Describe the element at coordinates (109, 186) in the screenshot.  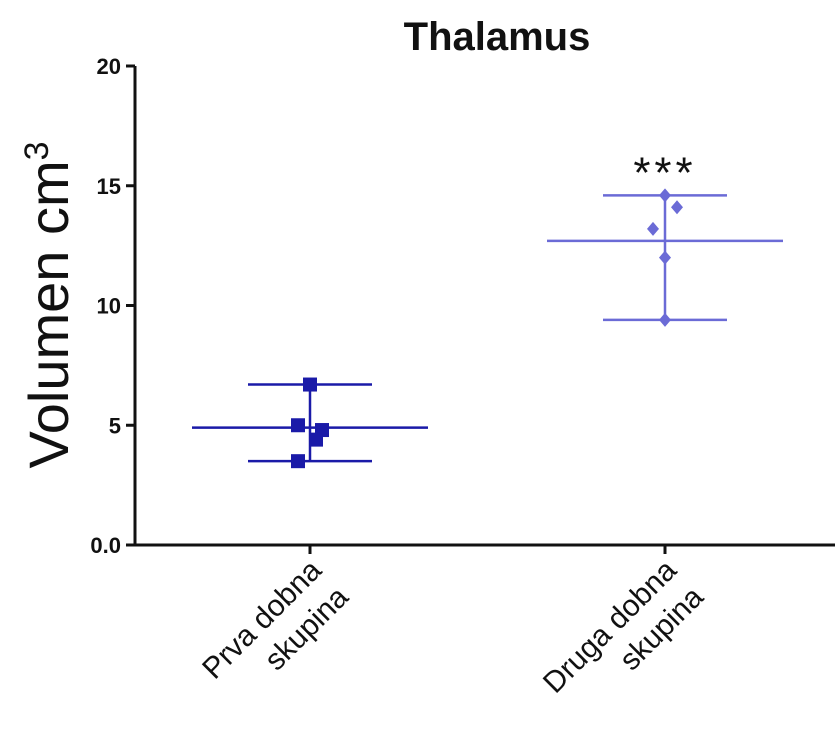
I see `y-tick-label: 15` at that location.